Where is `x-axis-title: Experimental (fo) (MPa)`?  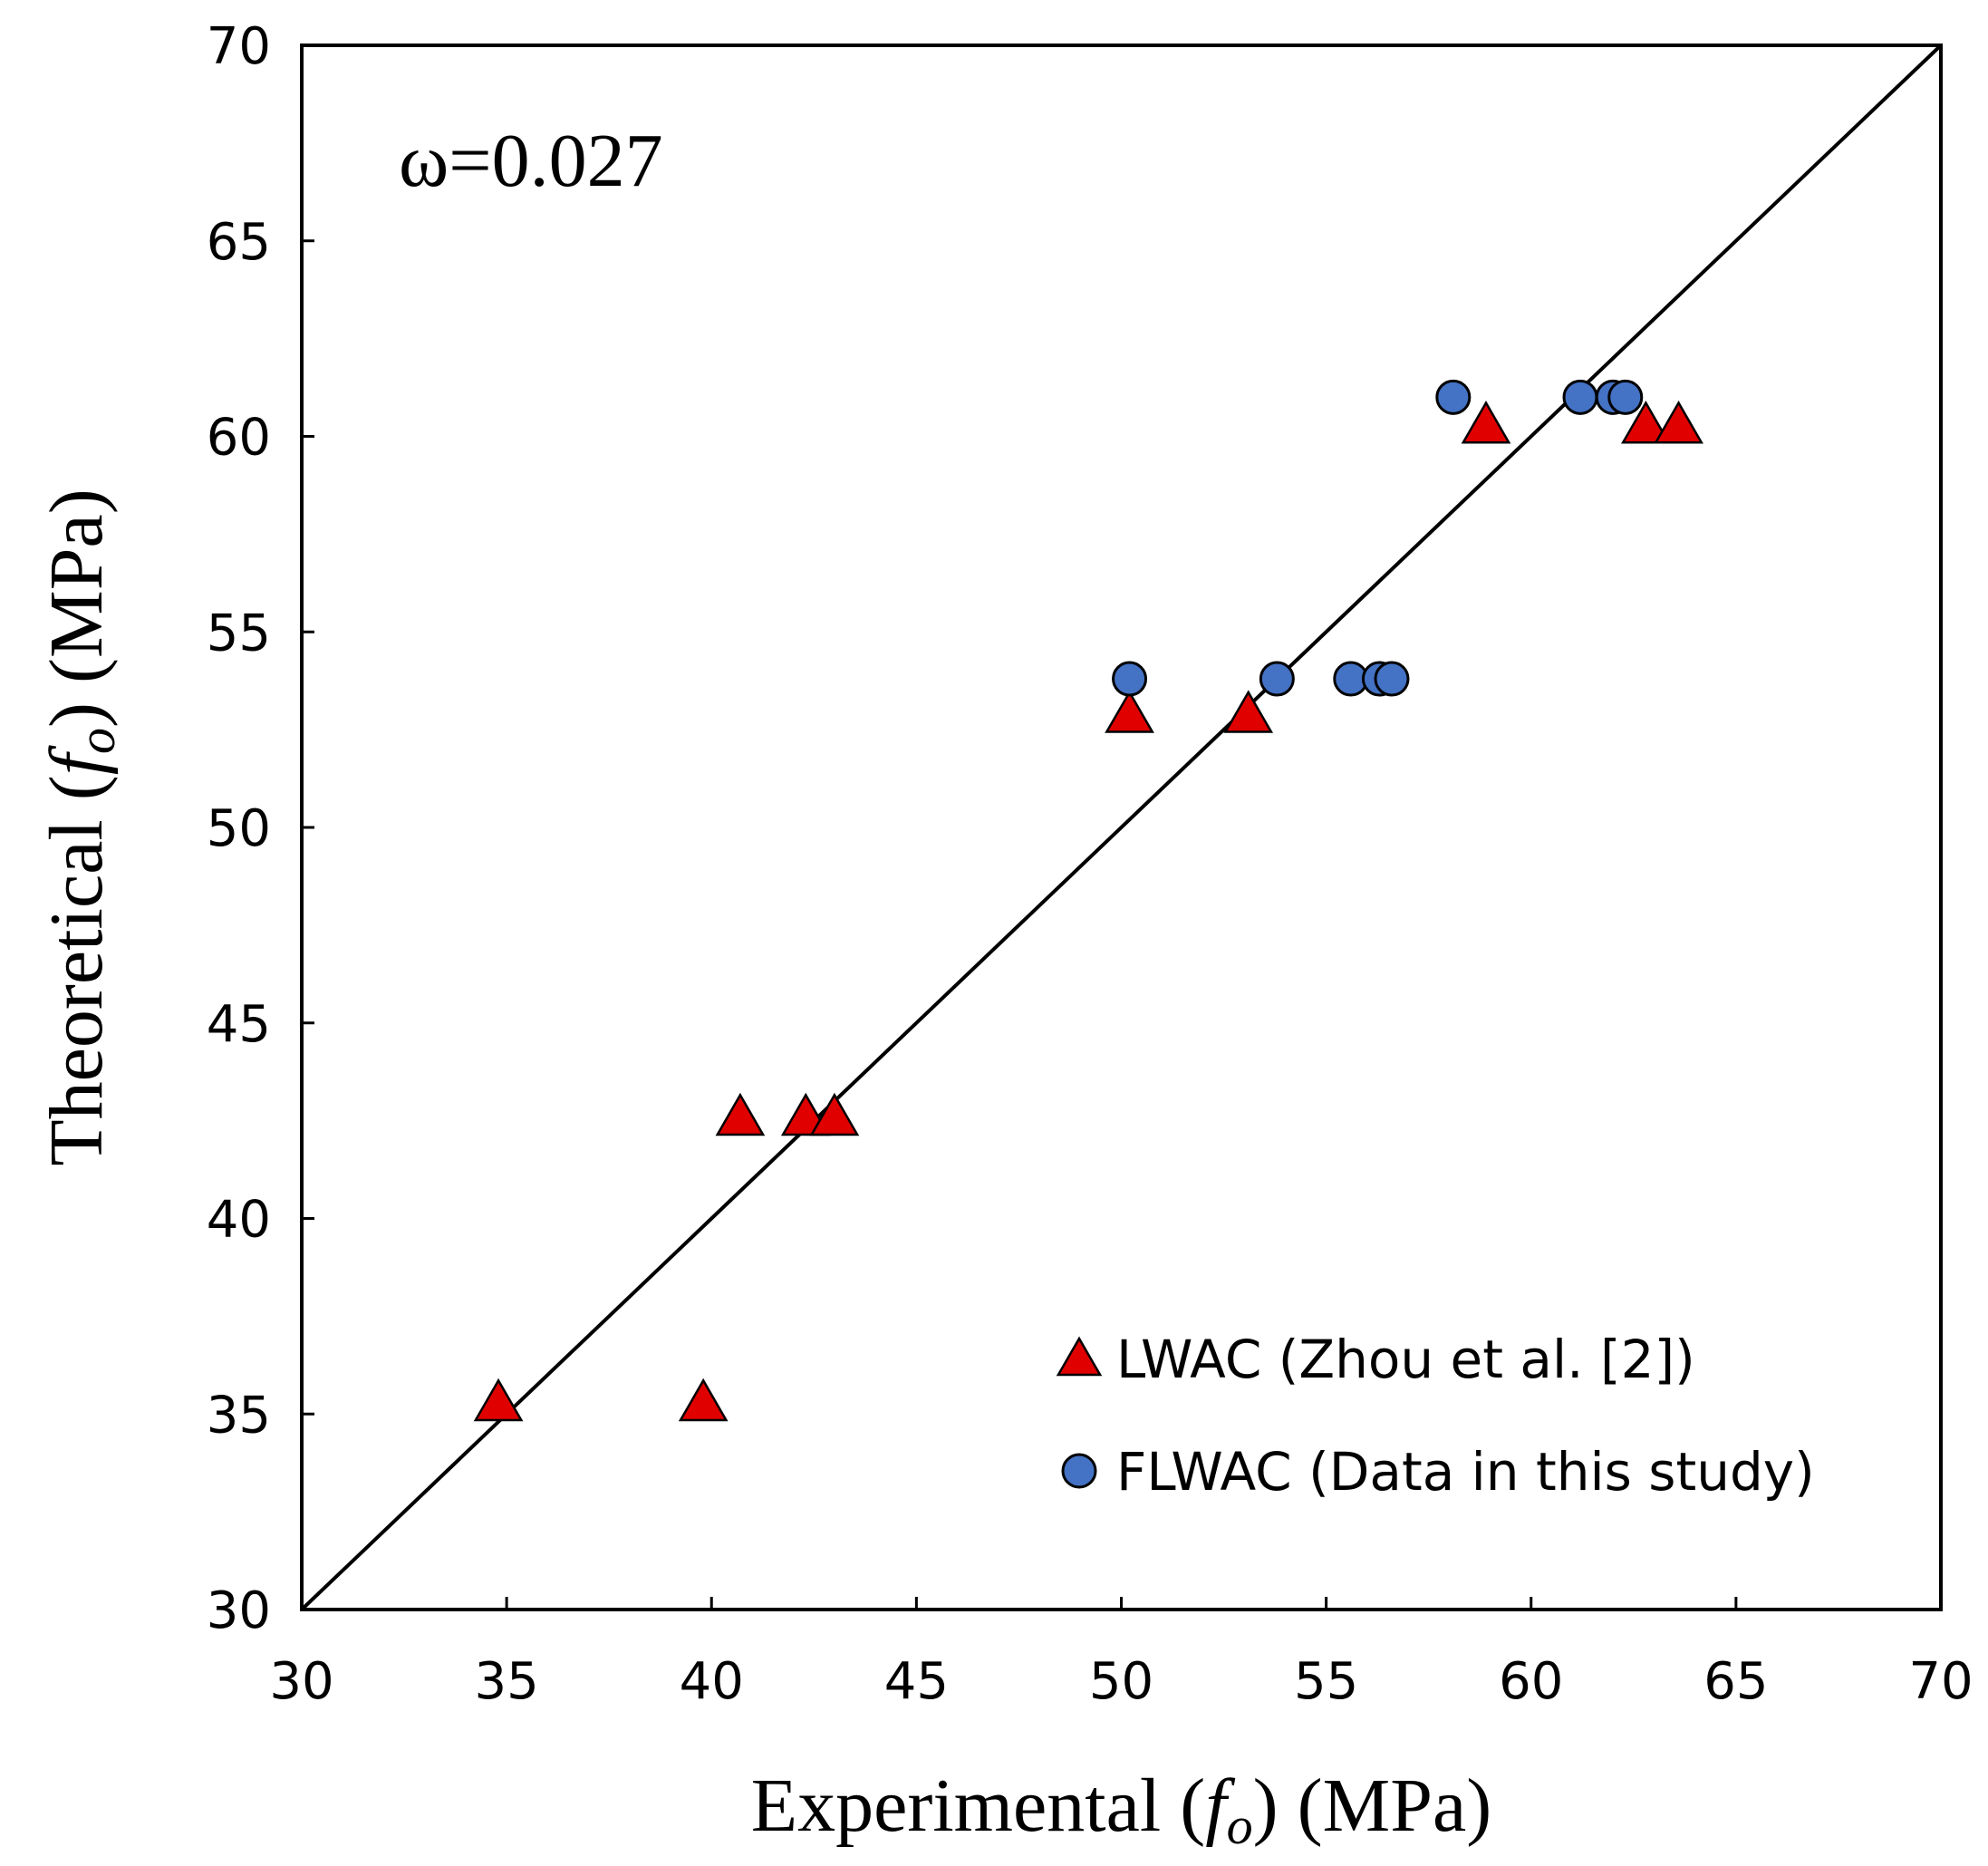 x-axis-title: Experimental (fo) (MPa) is located at coordinates (1121, 1809).